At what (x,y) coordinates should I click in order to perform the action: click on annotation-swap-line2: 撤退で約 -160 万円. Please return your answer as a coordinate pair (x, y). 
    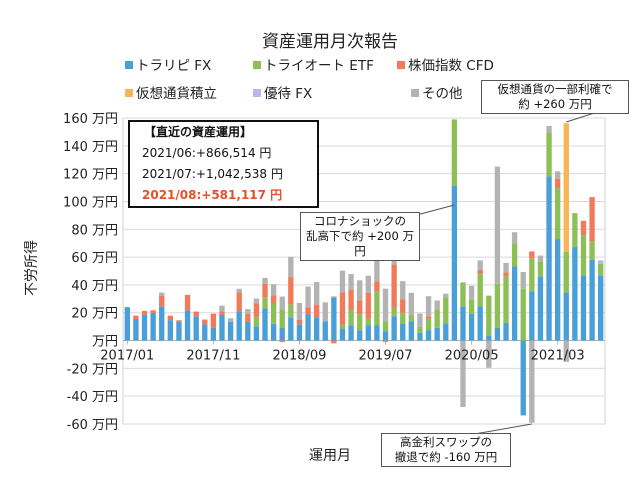
    Looking at the image, I should click on (446, 457).